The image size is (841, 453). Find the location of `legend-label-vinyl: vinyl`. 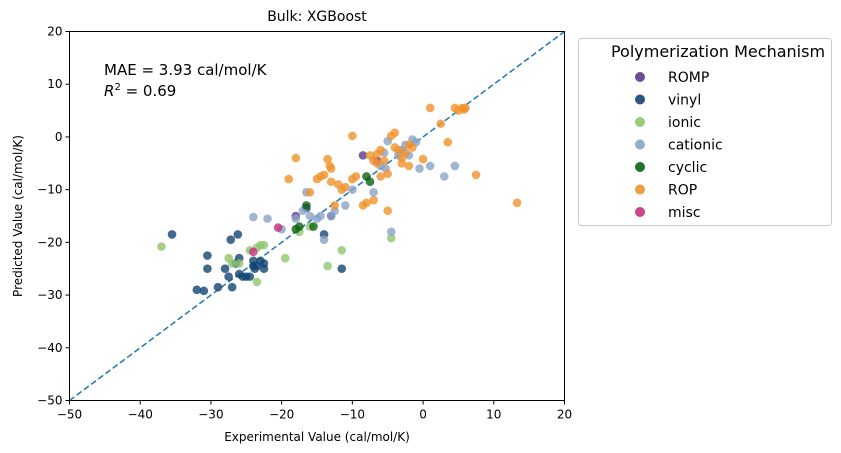

legend-label-vinyl: vinyl is located at coordinates (684, 101).